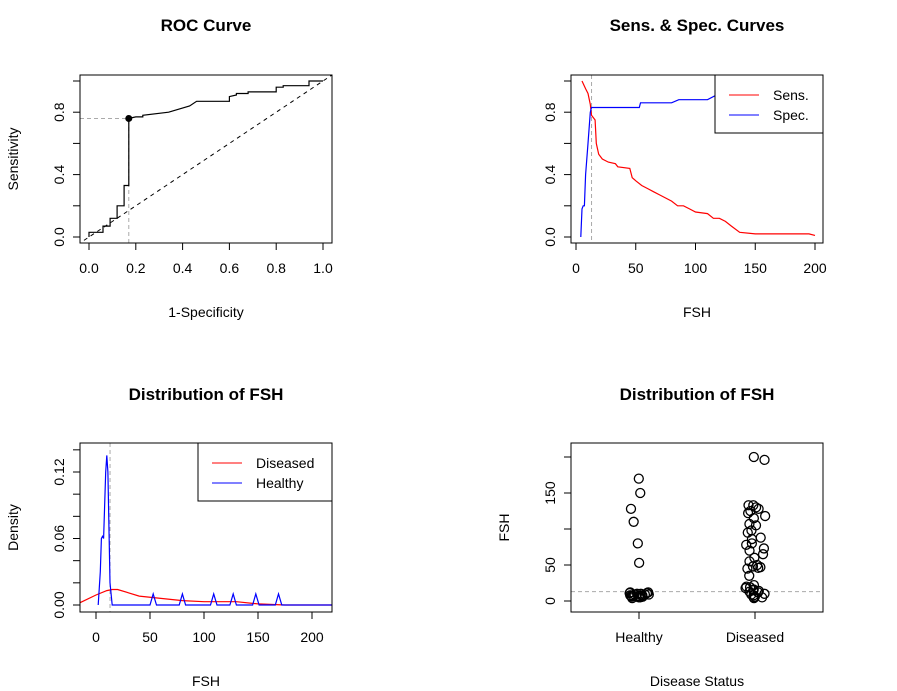  I want to click on series-line-sens, so click(698, 158).